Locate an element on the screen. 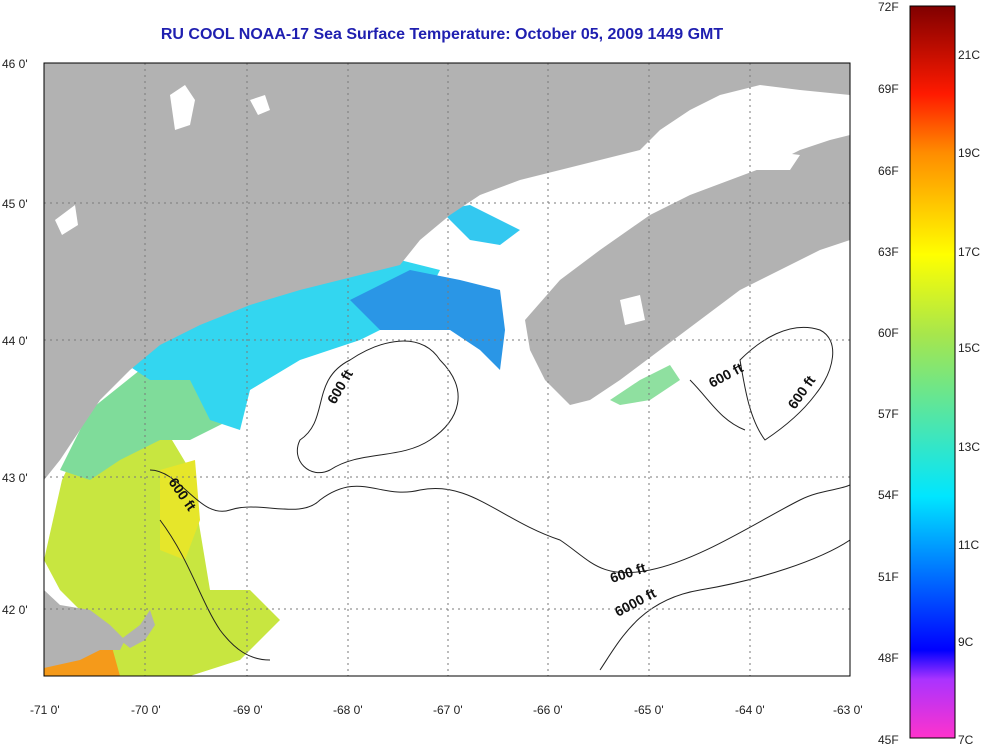 The width and height of the screenshot is (984, 754). lon-tick-label: -71 0' is located at coordinates (45, 710).